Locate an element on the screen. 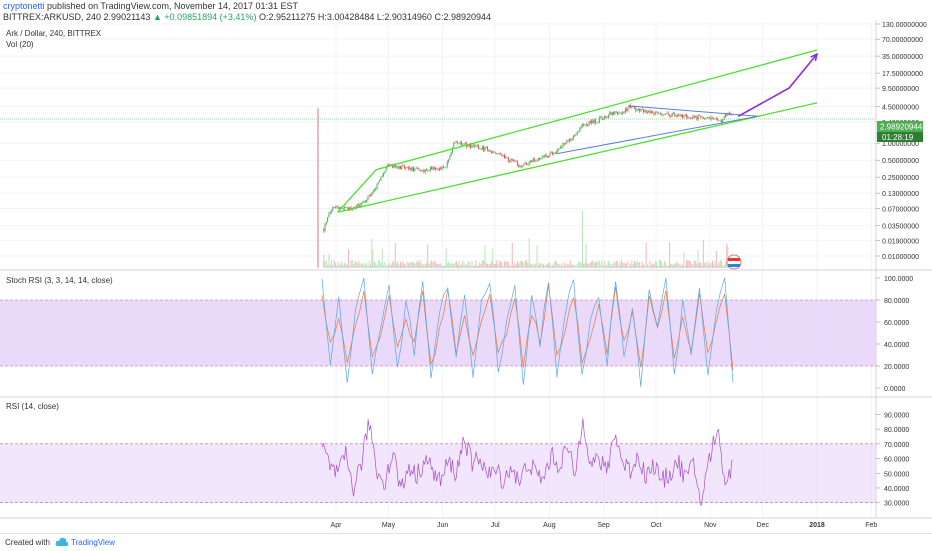 This screenshot has height=551, width=932. tradingview-brand: TradingView is located at coordinates (93, 542).